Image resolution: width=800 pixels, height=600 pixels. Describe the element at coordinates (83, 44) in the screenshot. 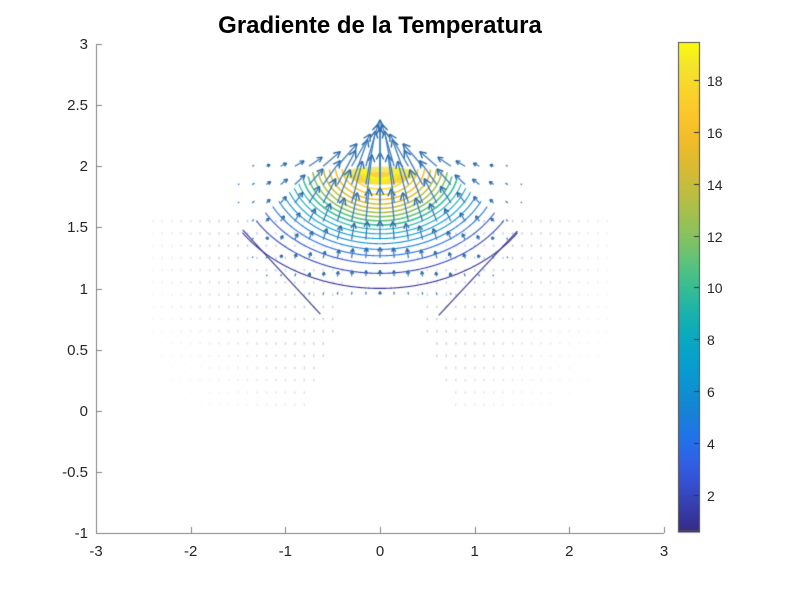

I see `y-tick-label: 3` at that location.